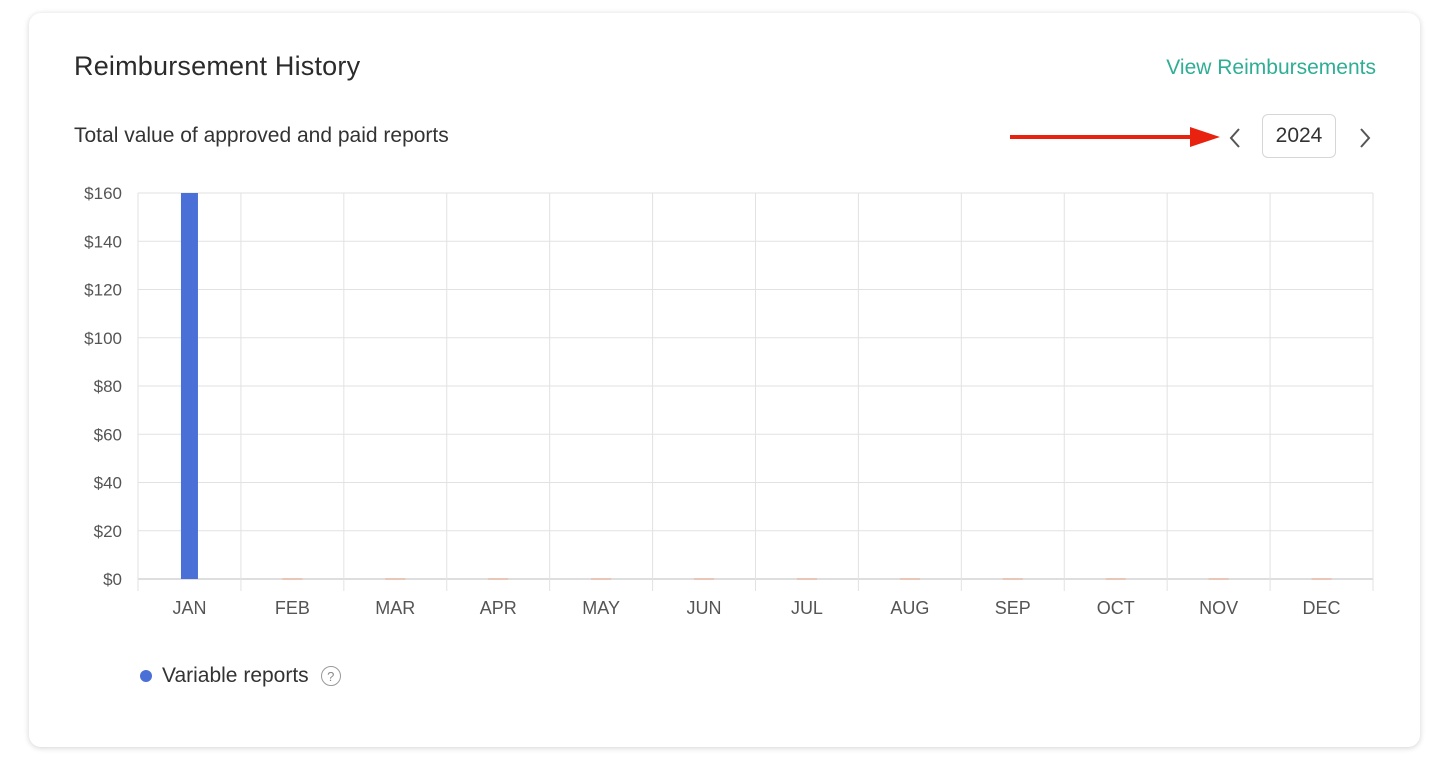  What do you see at coordinates (1299, 136) in the screenshot?
I see `year-selector: 2024` at bounding box center [1299, 136].